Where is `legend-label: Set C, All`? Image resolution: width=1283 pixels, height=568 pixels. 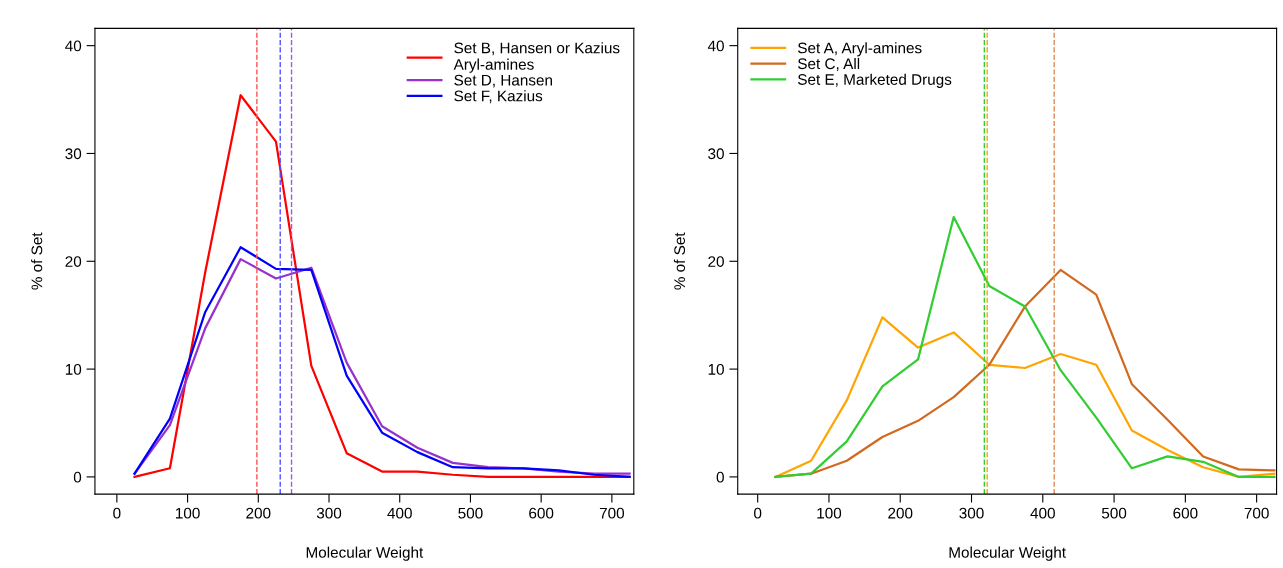
legend-label: Set C, All is located at coordinates (829, 64).